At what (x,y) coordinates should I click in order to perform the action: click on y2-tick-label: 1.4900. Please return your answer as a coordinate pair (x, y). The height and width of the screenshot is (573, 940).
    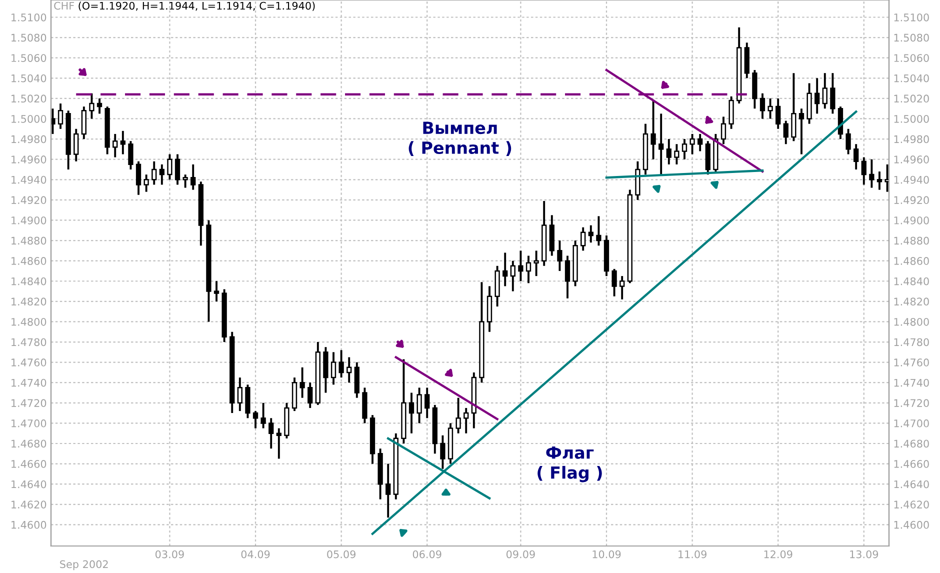
    Looking at the image, I should click on (911, 220).